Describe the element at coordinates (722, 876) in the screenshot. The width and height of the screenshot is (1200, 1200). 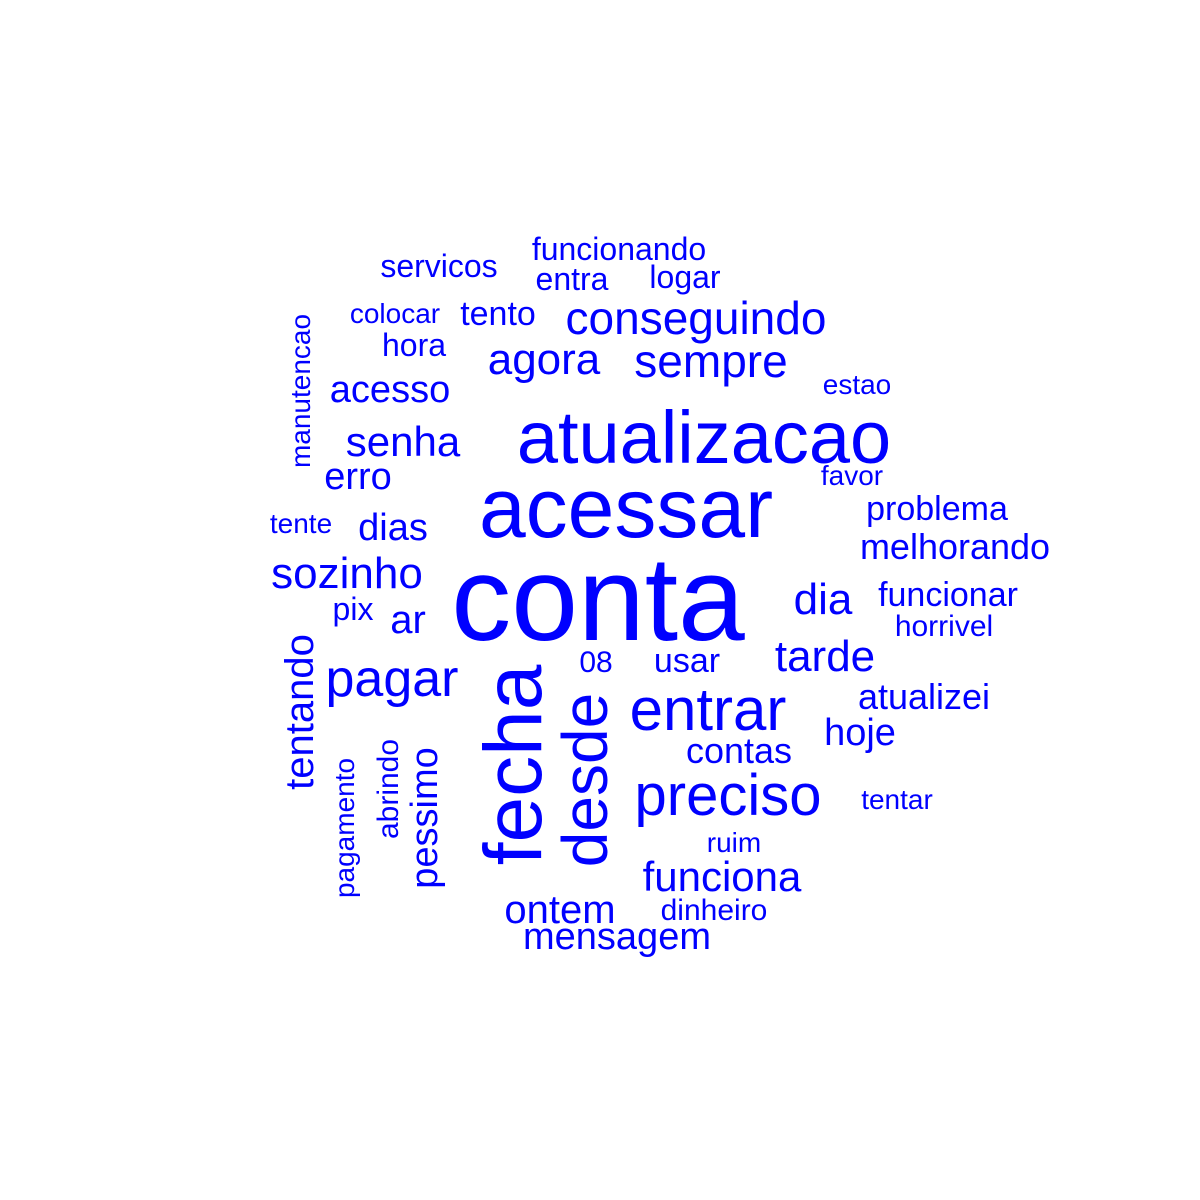
I see `word: funciona` at that location.